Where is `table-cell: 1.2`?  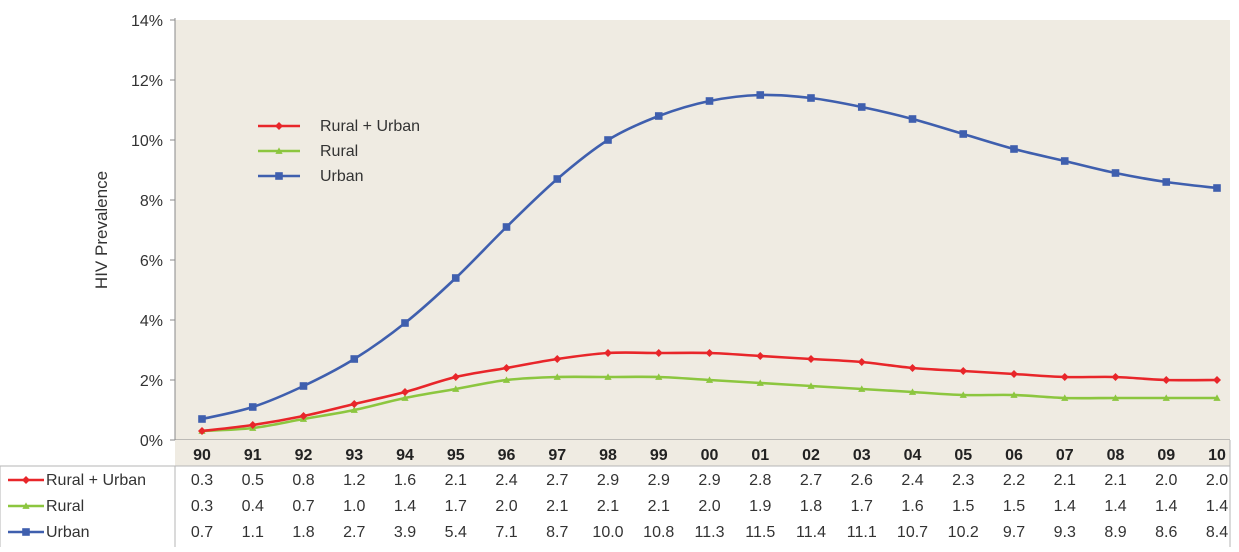 table-cell: 1.2 is located at coordinates (354, 480).